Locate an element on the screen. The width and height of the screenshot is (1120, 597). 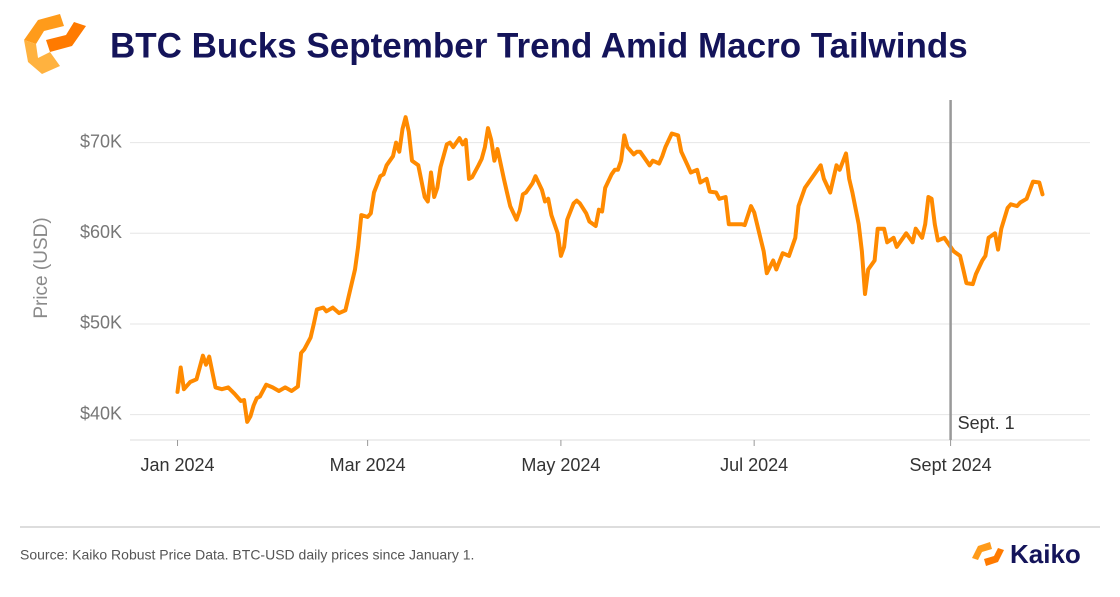
logo is located at coordinates (55, 44).